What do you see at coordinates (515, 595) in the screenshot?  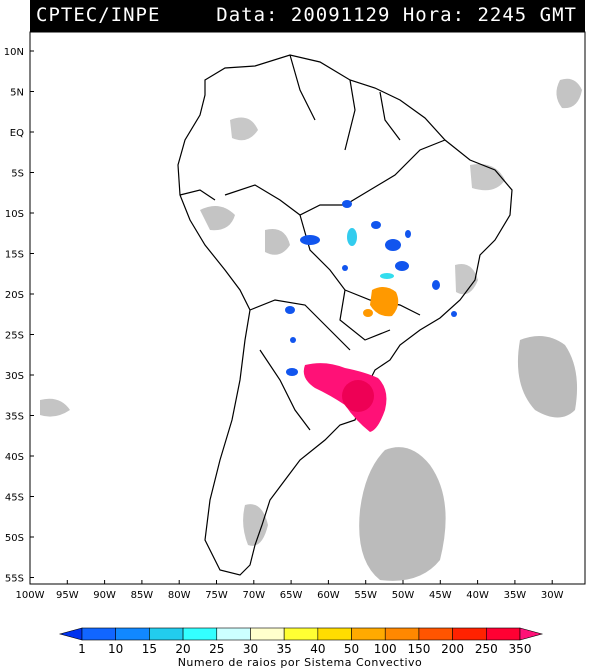 I see `lon-tick-label: 35W` at bounding box center [515, 595].